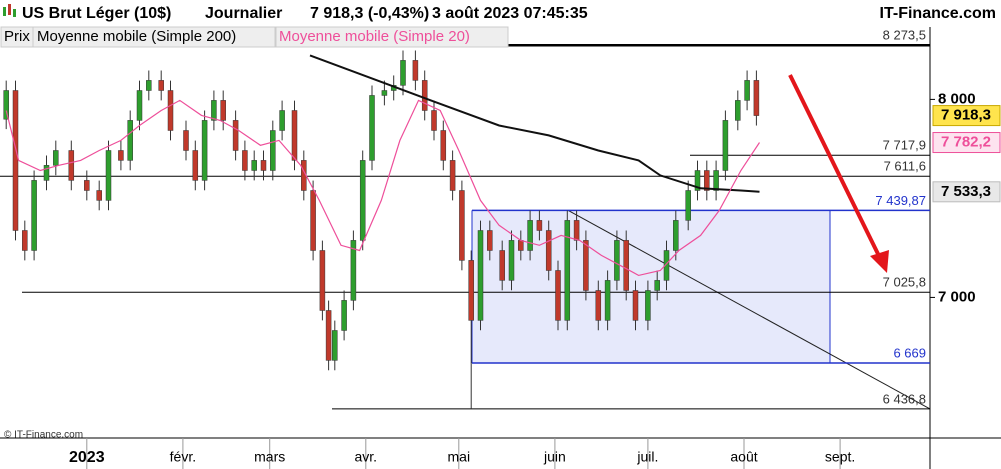  I want to click on source: IT-Finance.com, so click(938, 13).